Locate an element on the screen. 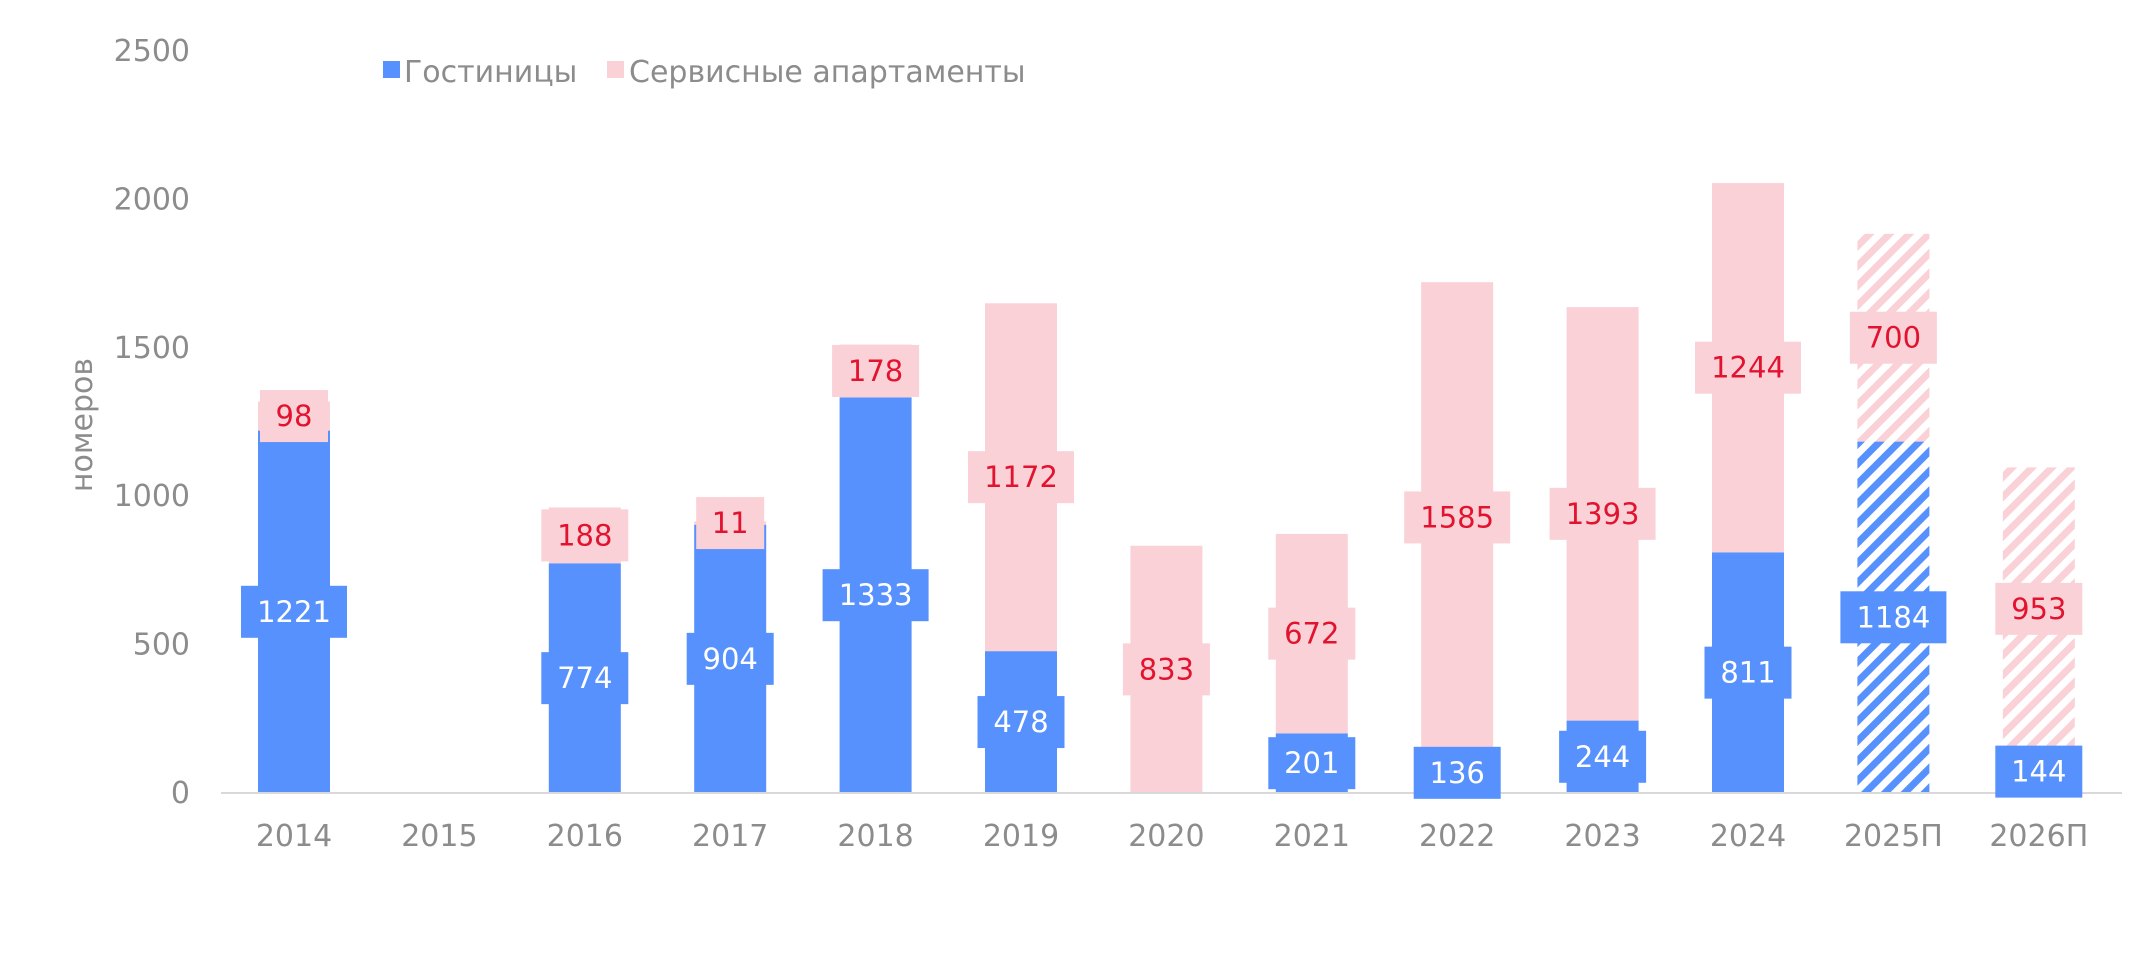 The image size is (2144, 969). x-tick-label: 2018 is located at coordinates (875, 836).